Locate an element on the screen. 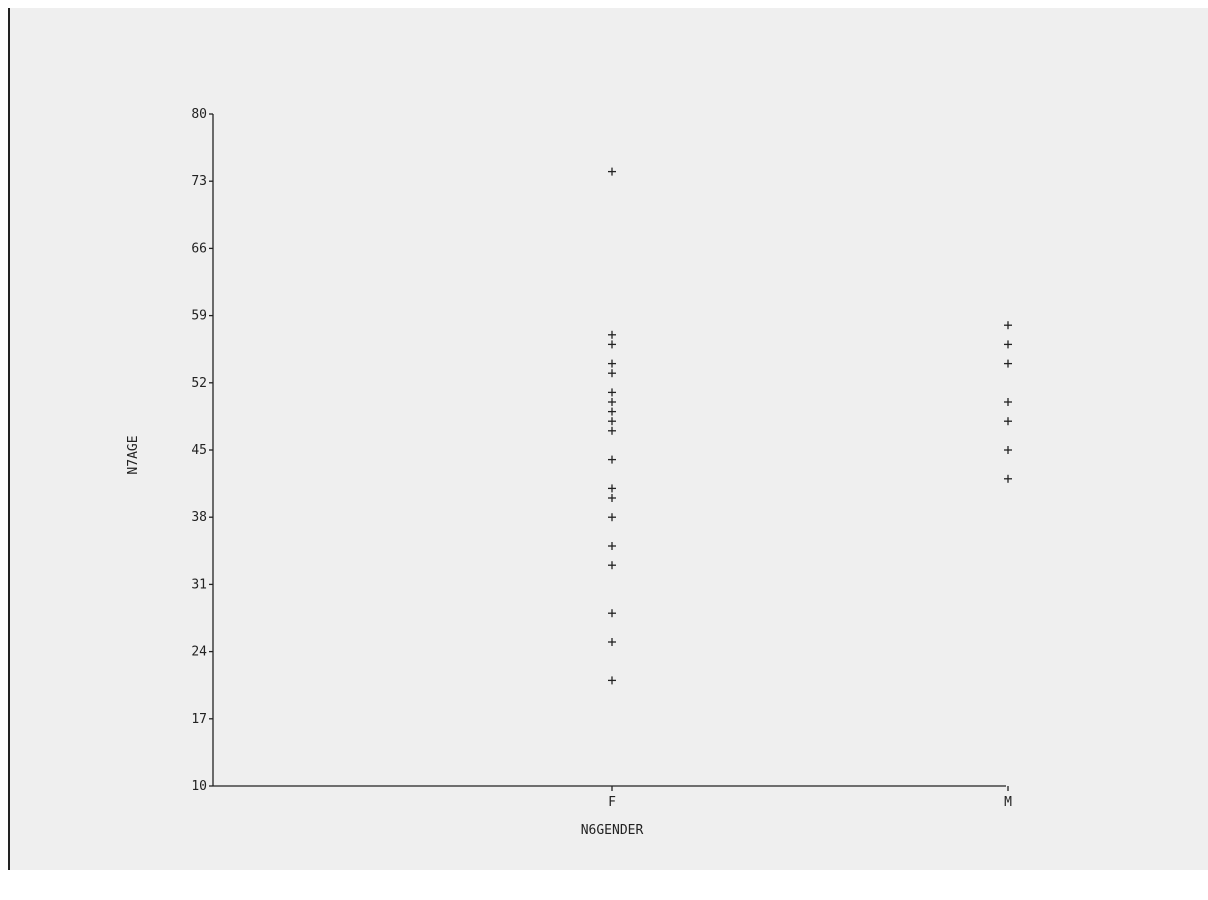 Image resolution: width=1208 pixels, height=900 pixels. y-tick: 45 is located at coordinates (202, 450).